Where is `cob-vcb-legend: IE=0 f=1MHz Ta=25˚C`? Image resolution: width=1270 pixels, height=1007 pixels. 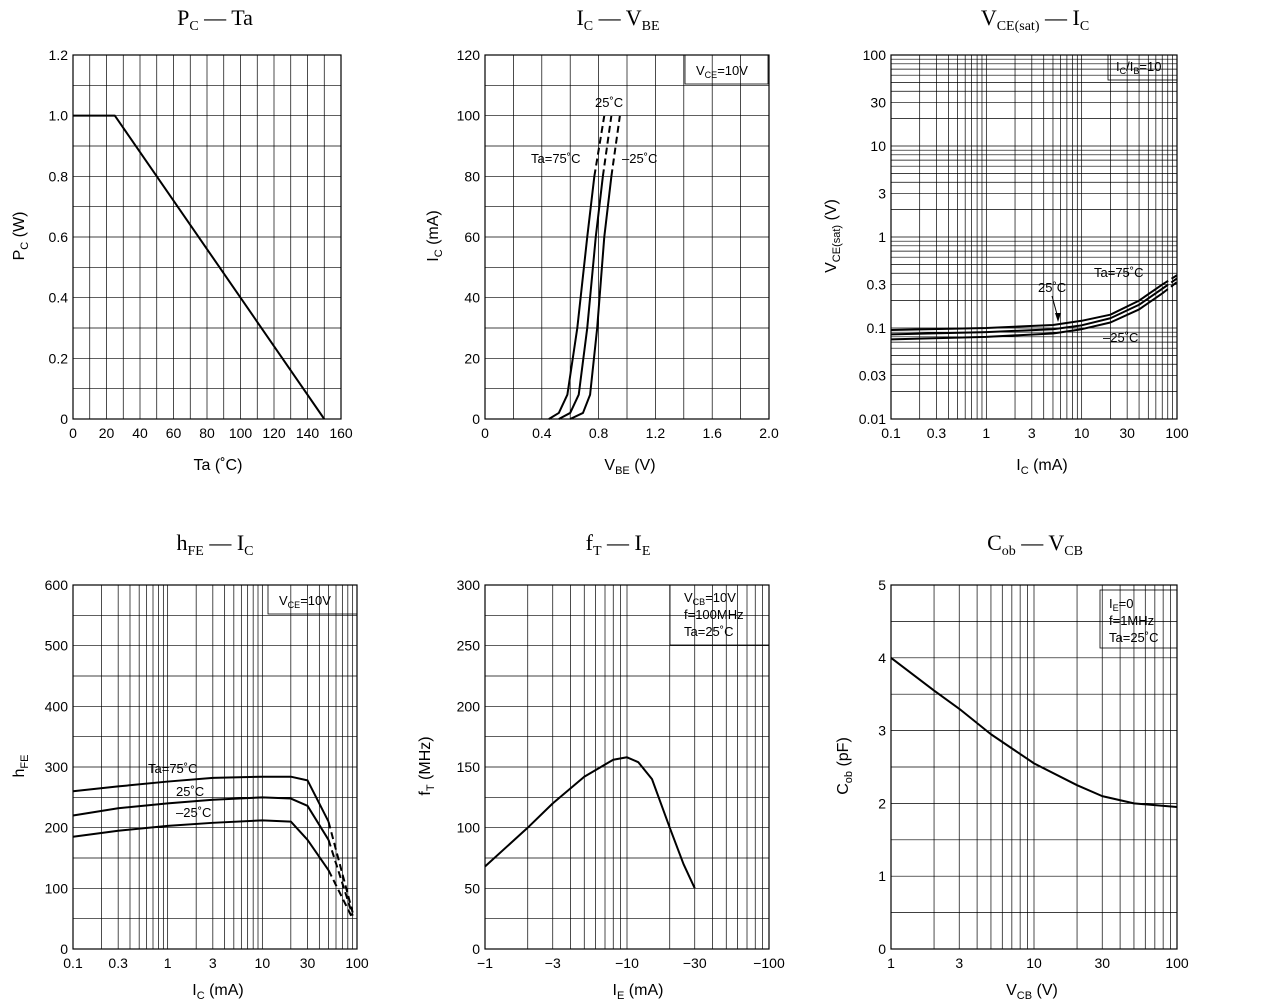 cob-vcb-legend: IE=0 f=1MHz Ta=25˚C is located at coordinates (1138, 619).